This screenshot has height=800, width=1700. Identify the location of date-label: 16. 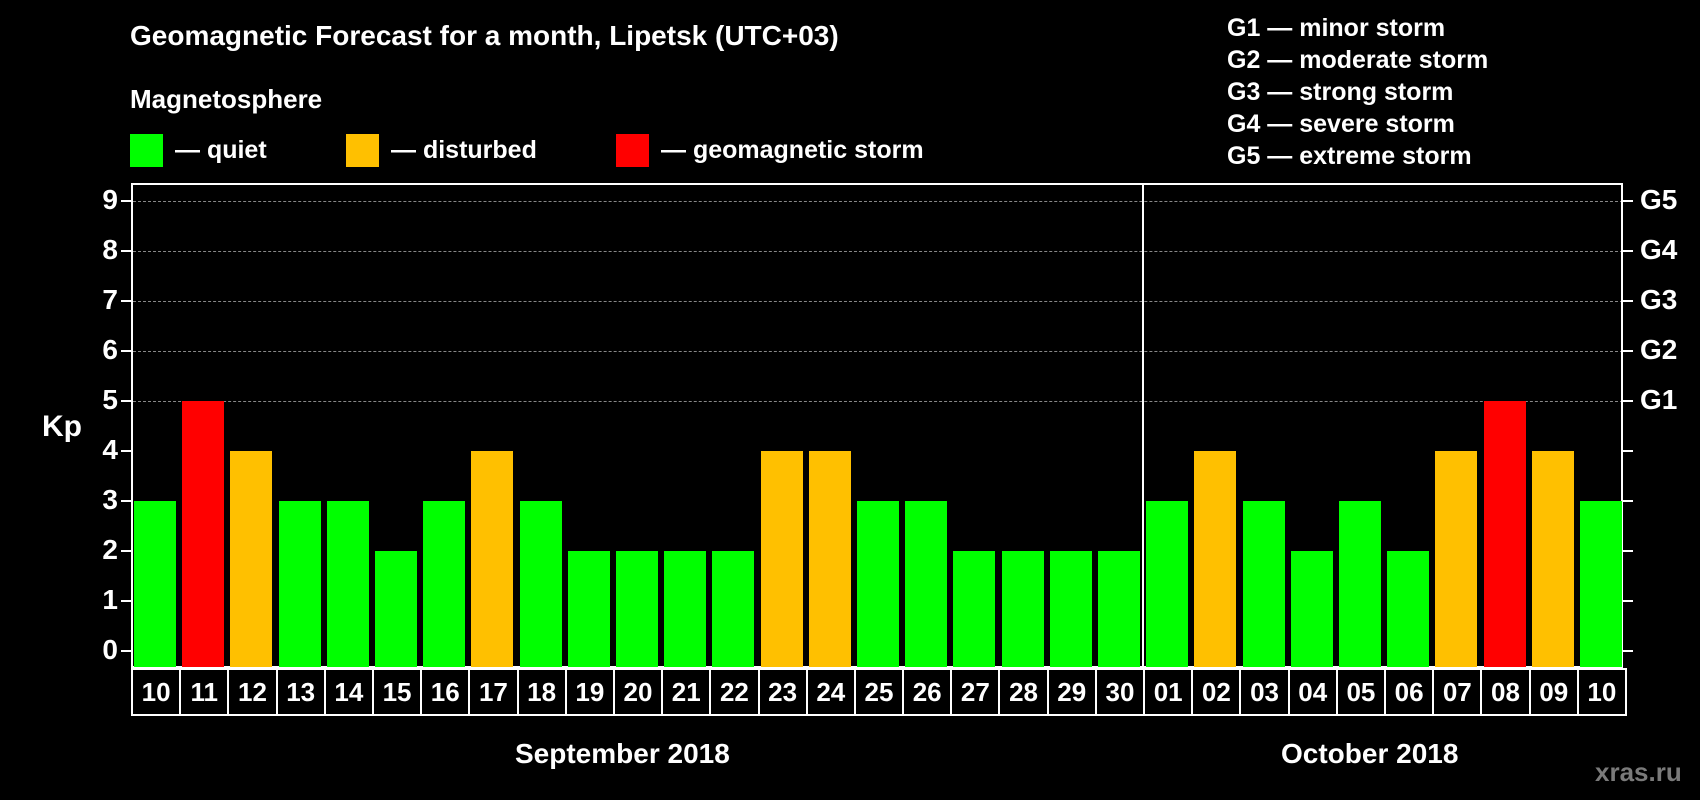
(445, 692).